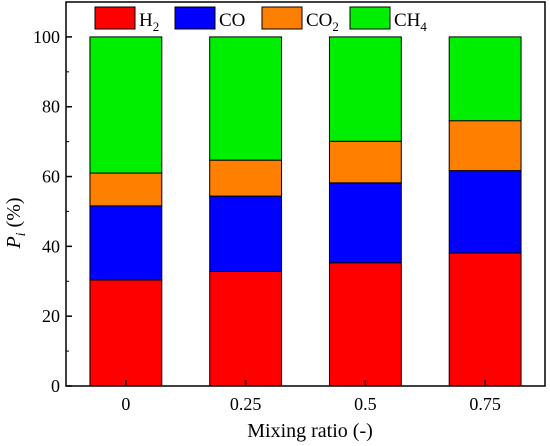  I want to click on legend-swatch-ch4, so click(370, 18).